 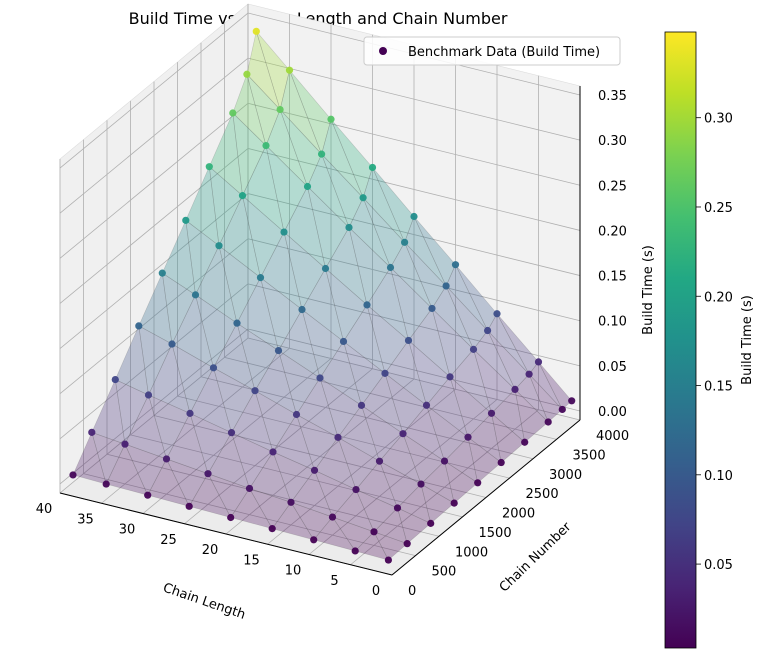 What do you see at coordinates (334, 581) in the screenshot?
I see `x-tick-label: 5` at bounding box center [334, 581].